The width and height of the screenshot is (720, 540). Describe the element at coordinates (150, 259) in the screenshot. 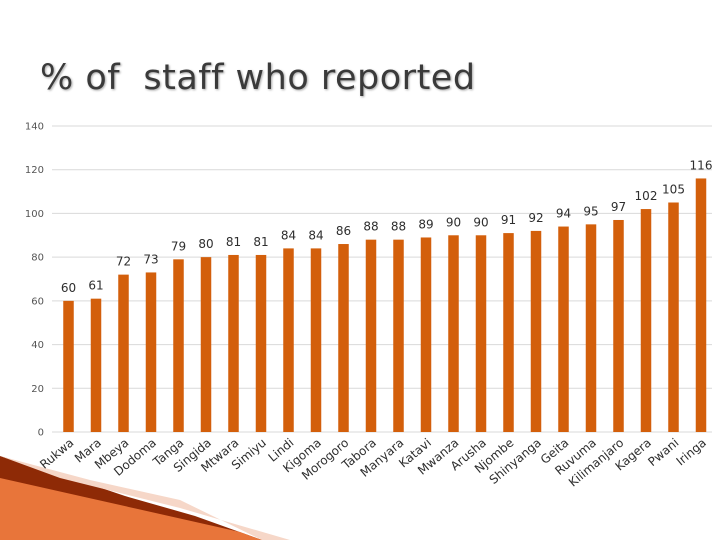

I see `data-label: 73` at that location.